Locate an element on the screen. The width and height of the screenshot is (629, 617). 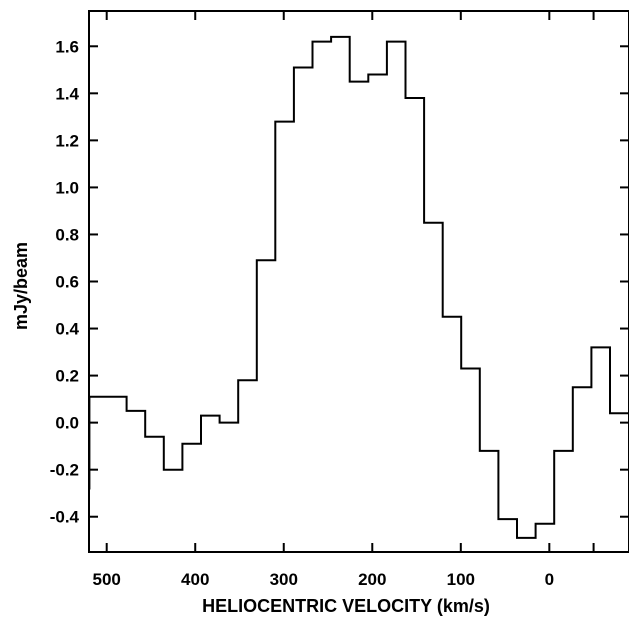
y-tick-label: 1.0 is located at coordinates (67, 187).